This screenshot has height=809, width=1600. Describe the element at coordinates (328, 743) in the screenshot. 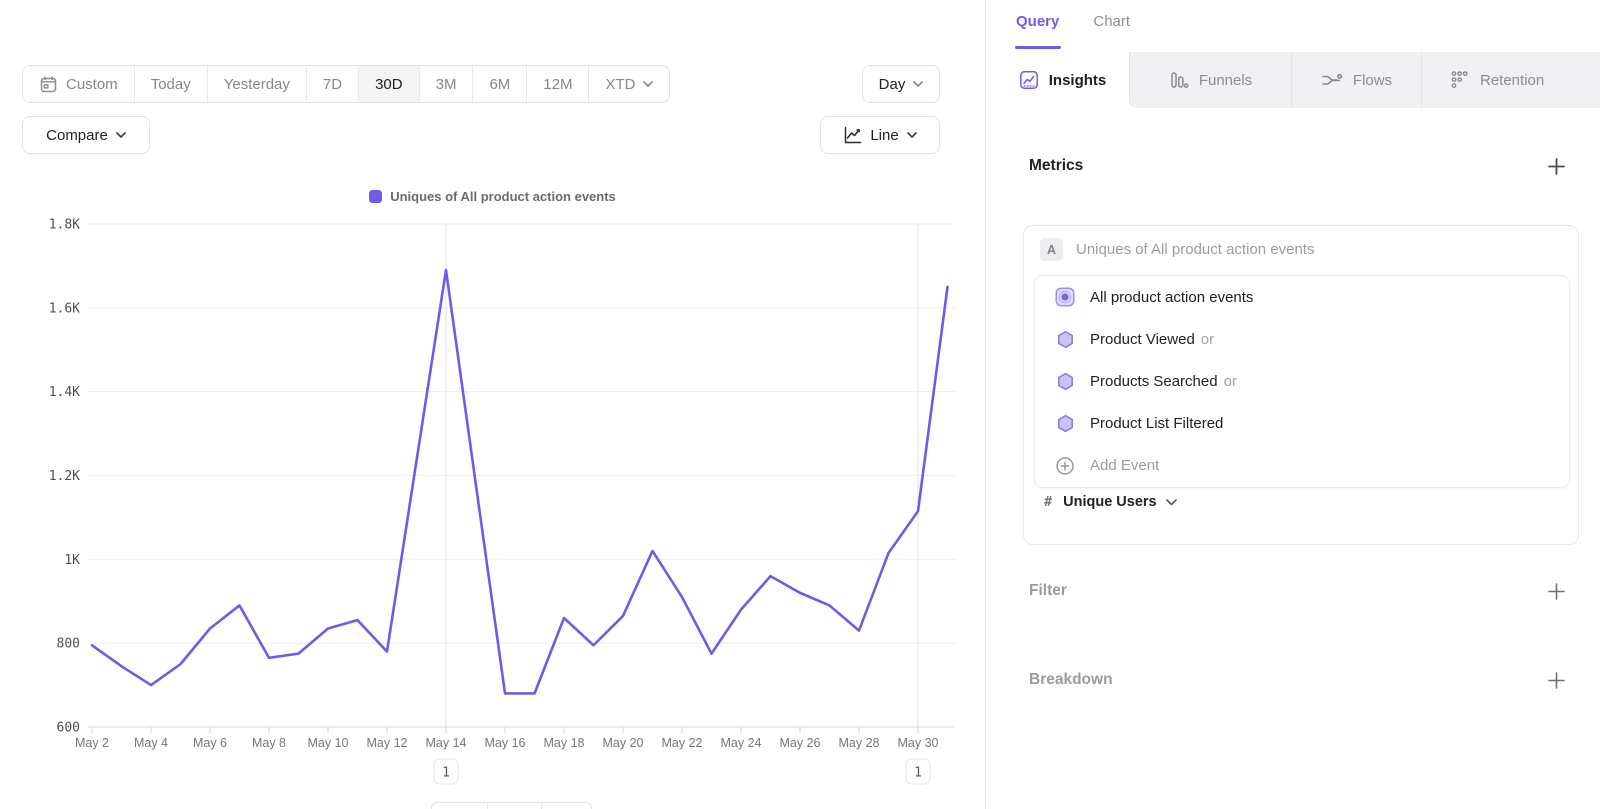

I see `x-tick-label: May 10` at that location.